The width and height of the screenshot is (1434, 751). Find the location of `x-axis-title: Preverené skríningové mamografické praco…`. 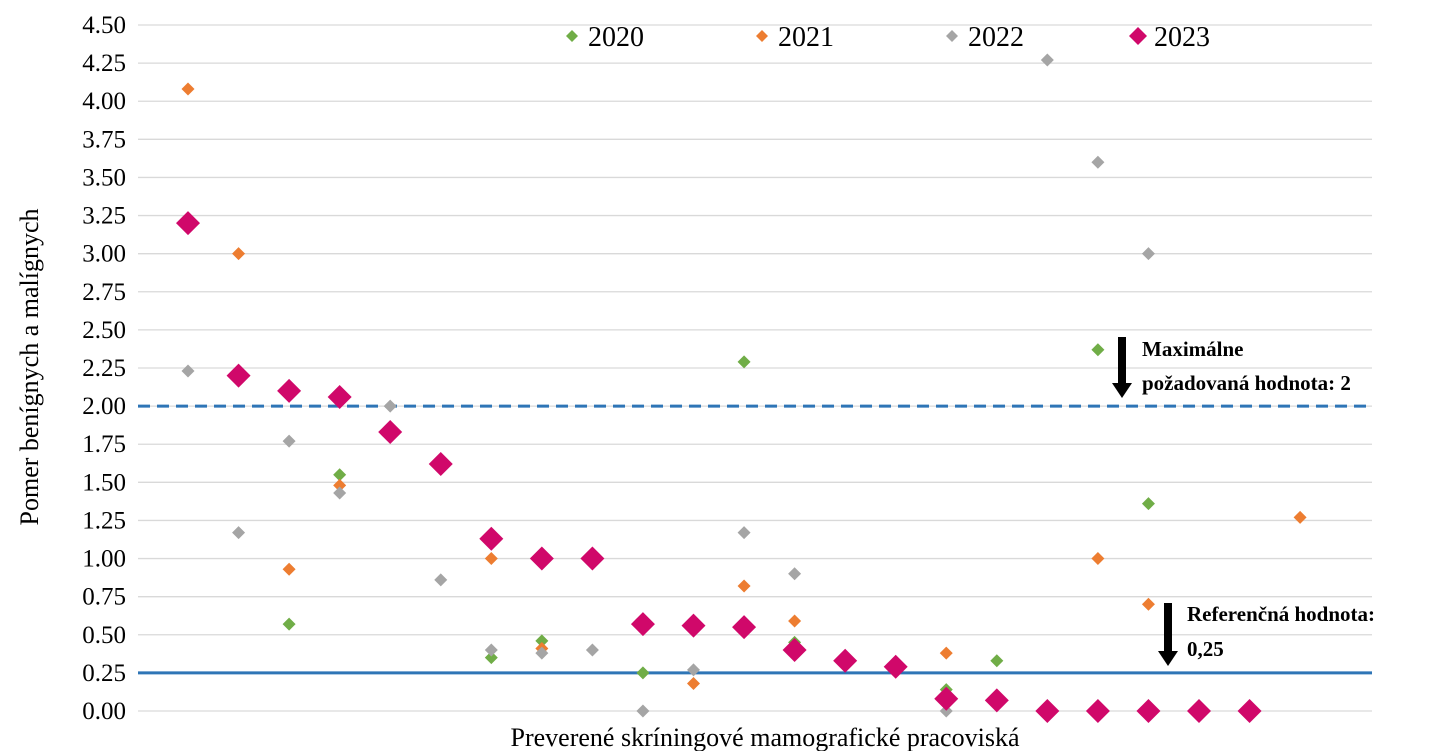

x-axis-title: Preverené skríningové mamografické praco… is located at coordinates (765, 737).